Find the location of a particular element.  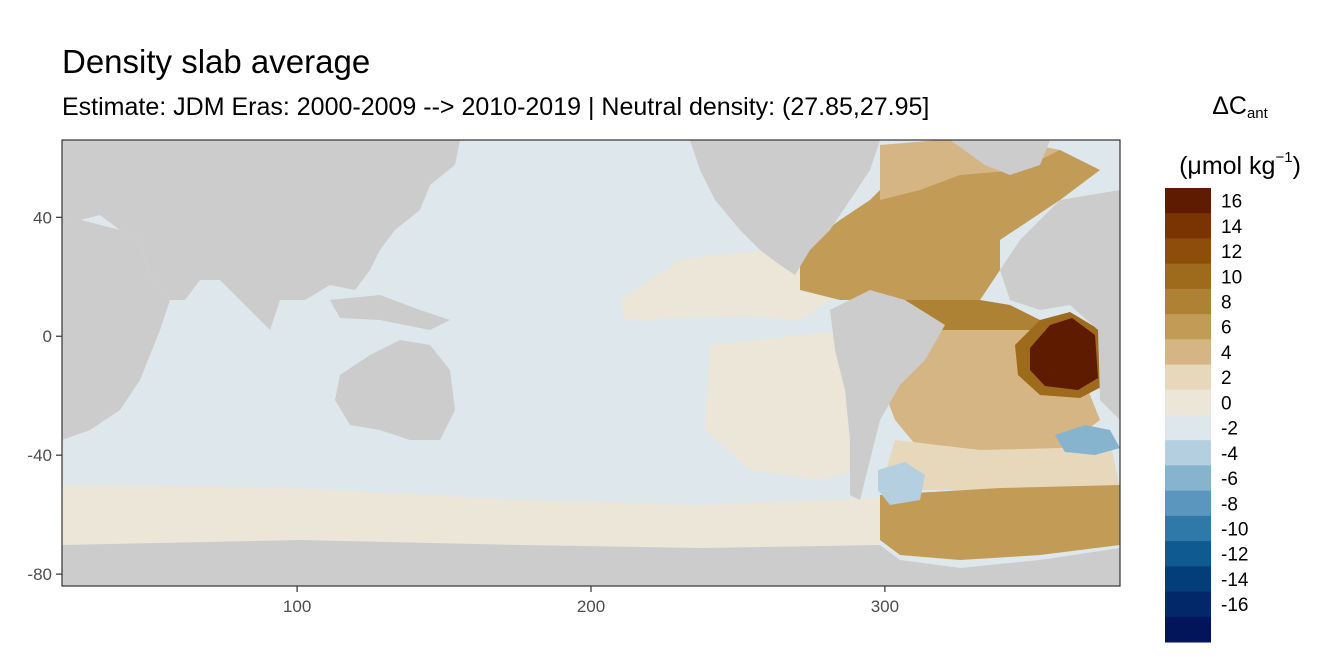

land-eurasia is located at coordinates (261, 235).